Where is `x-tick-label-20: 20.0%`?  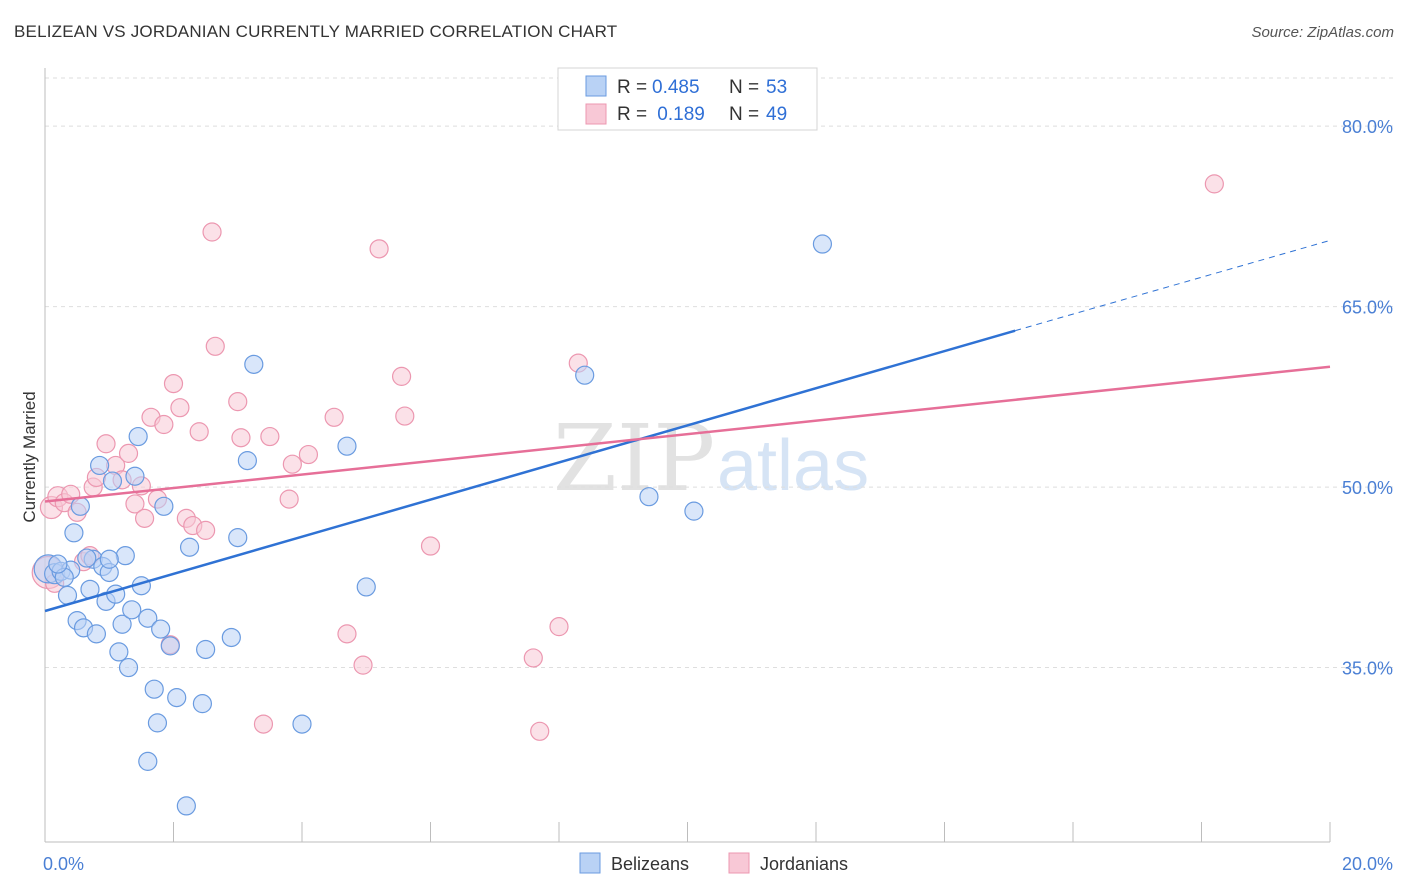
x-tick-label-20: 20.0% is located at coordinates (1367, 864).